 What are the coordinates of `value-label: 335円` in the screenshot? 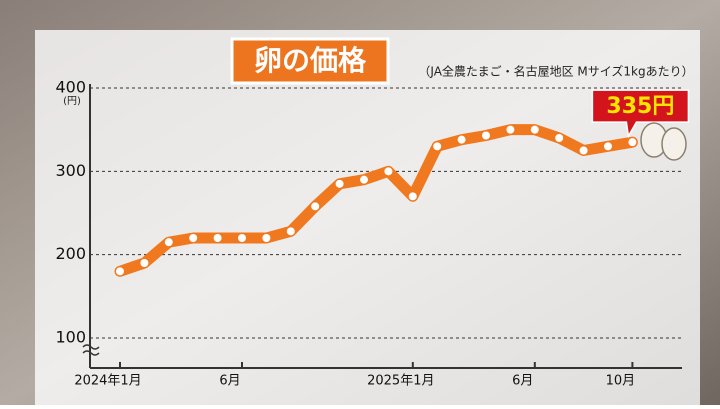 It's located at (640, 106).